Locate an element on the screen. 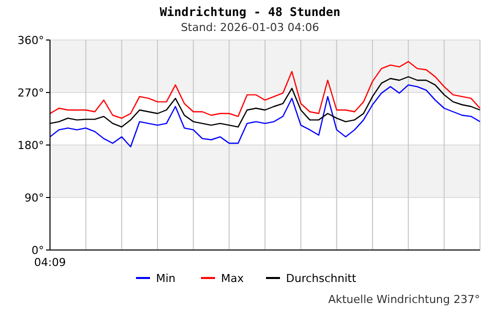 This screenshot has height=320, width=500. y-tick-label: 270° is located at coordinates (31, 93).